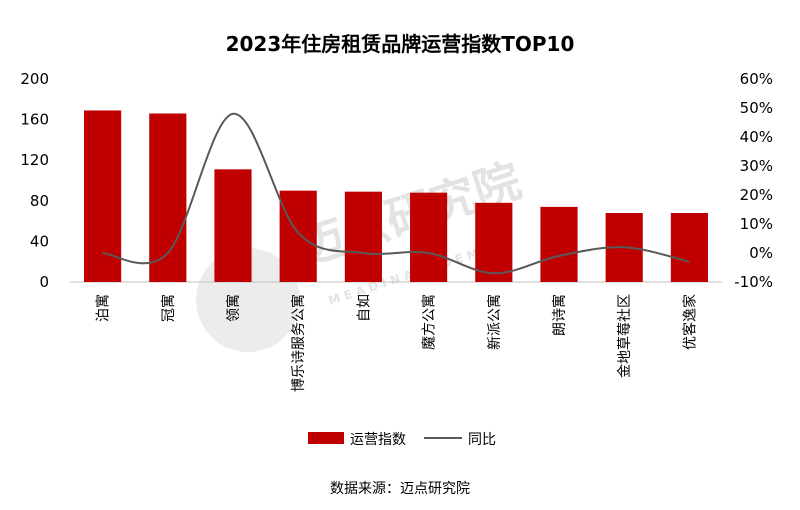 The height and width of the screenshot is (510, 800). I want to click on x-category-label: 泊寓, so click(103, 308).